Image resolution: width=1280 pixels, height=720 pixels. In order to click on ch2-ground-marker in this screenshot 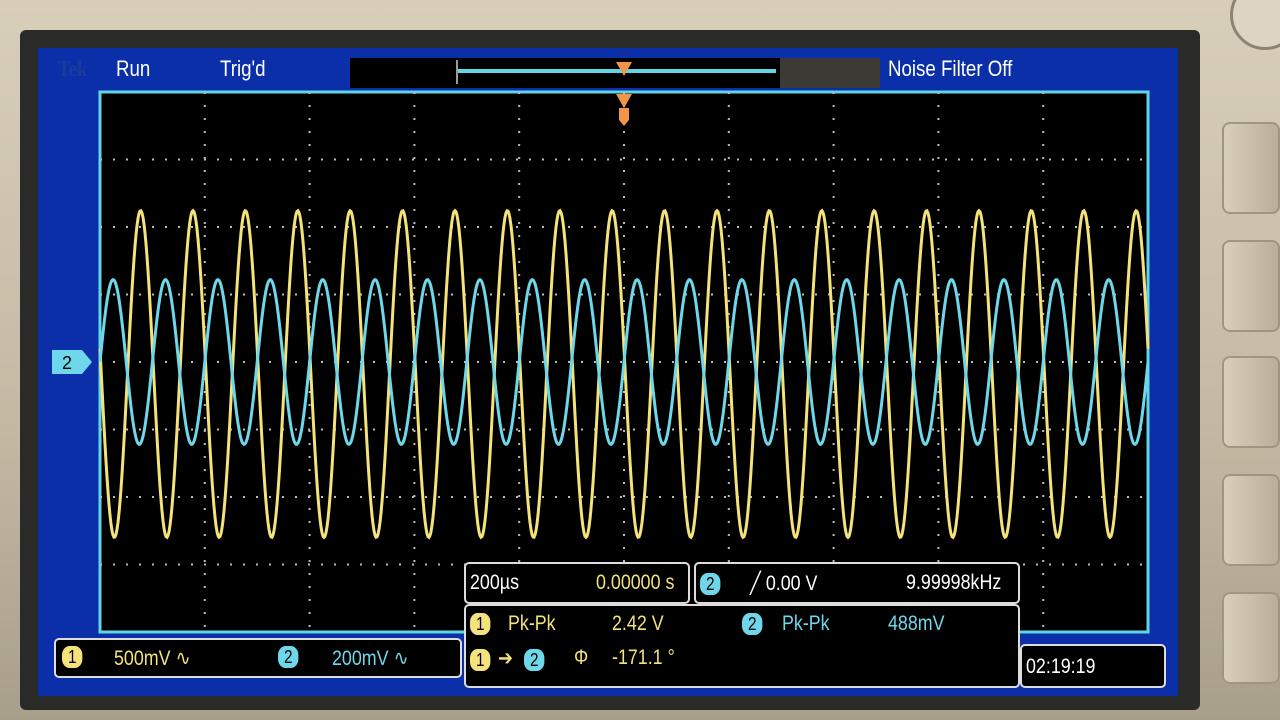, I will do `click(72, 362)`.